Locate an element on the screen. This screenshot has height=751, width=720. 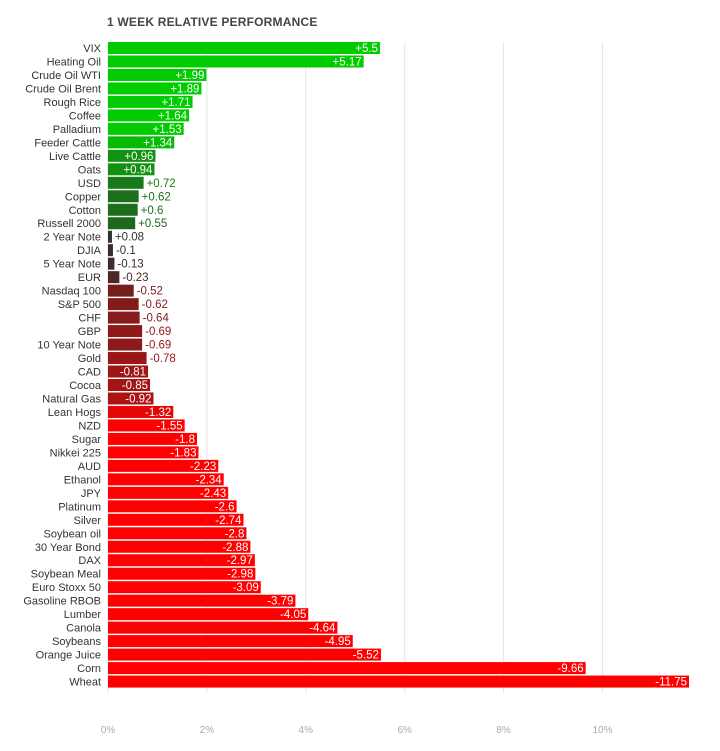
category-label: Ethanol is located at coordinates (82, 480).